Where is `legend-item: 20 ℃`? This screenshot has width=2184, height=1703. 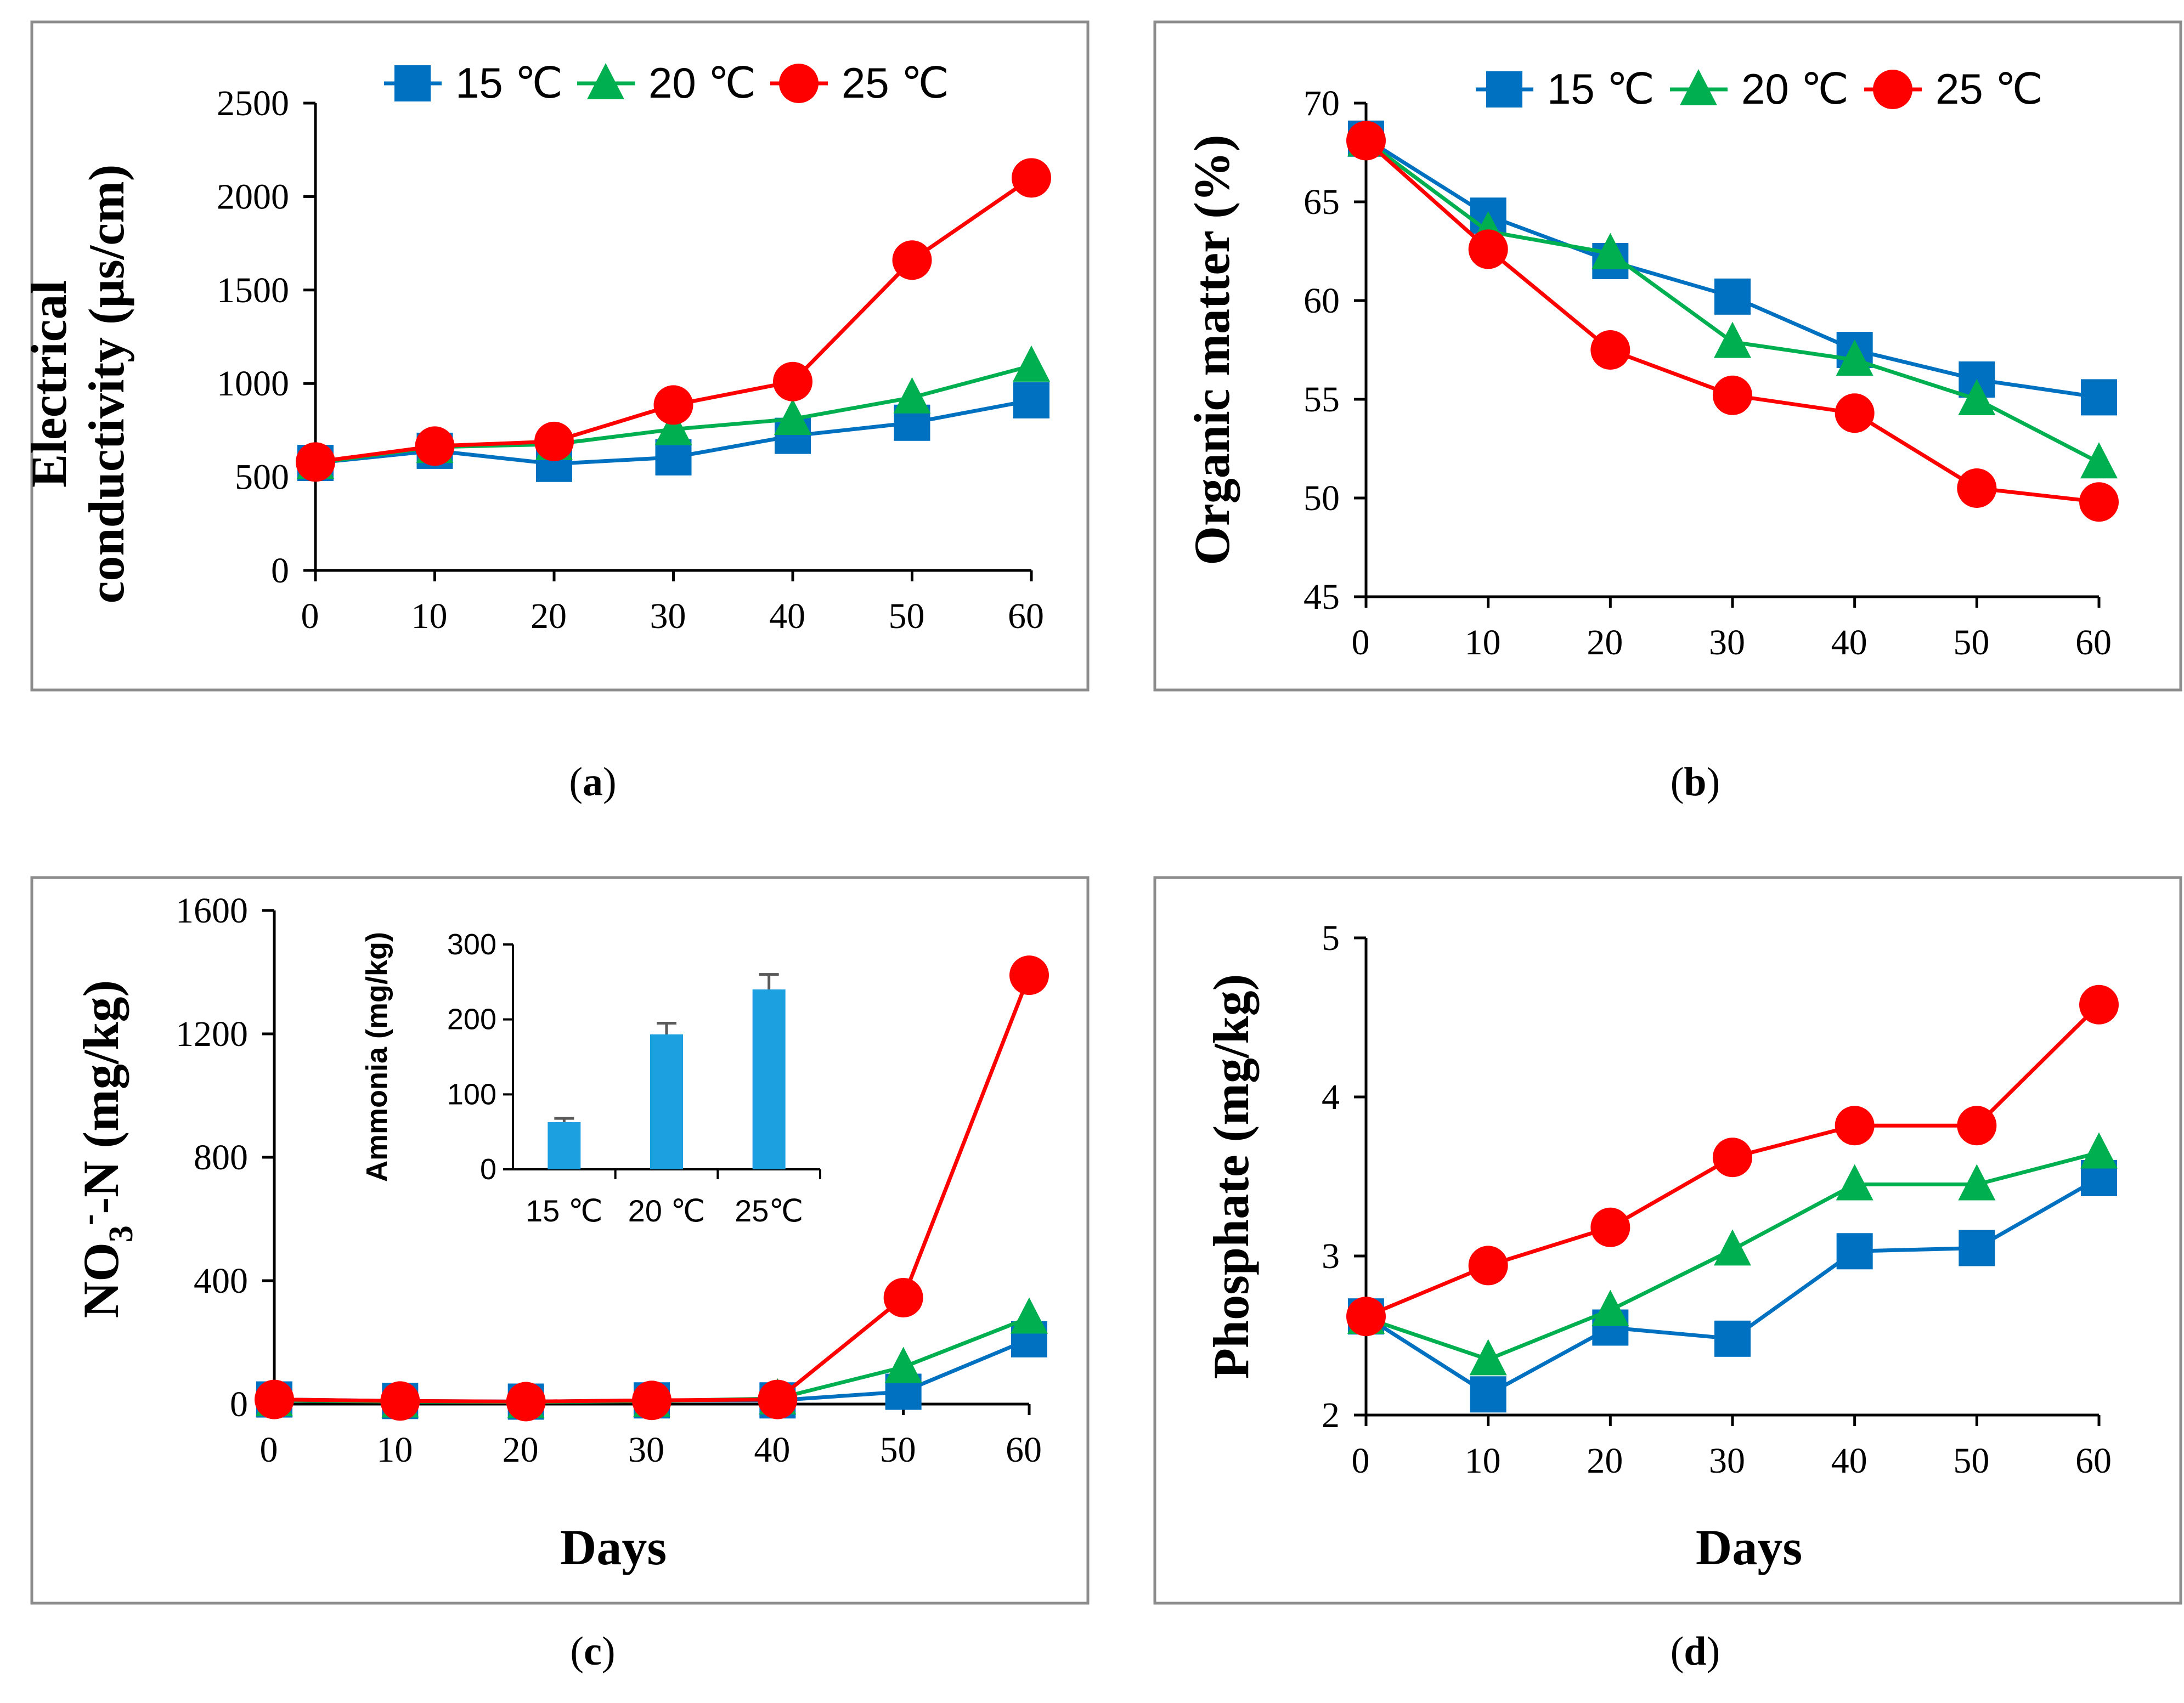
legend-item: 20 ℃ is located at coordinates (666, 83).